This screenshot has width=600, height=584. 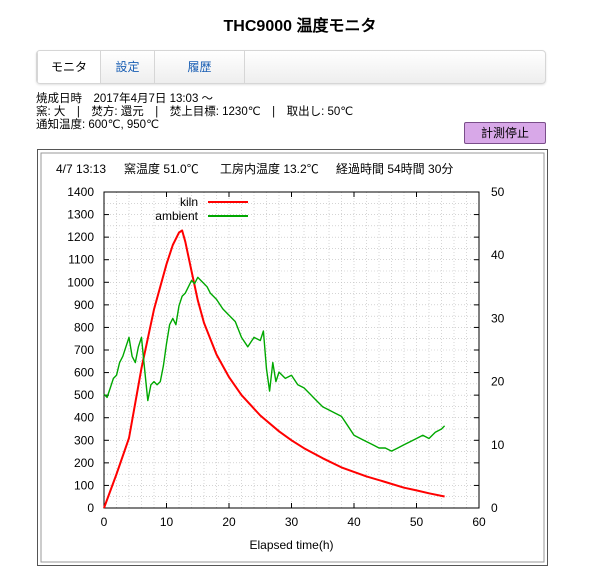 I want to click on y-left-tick-label: 300, so click(x=84, y=440).